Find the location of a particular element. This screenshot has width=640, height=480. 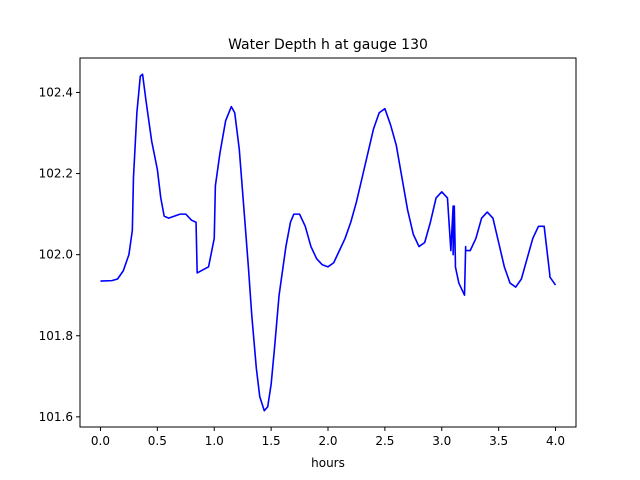

x-tick-label: 3.5 is located at coordinates (498, 441).